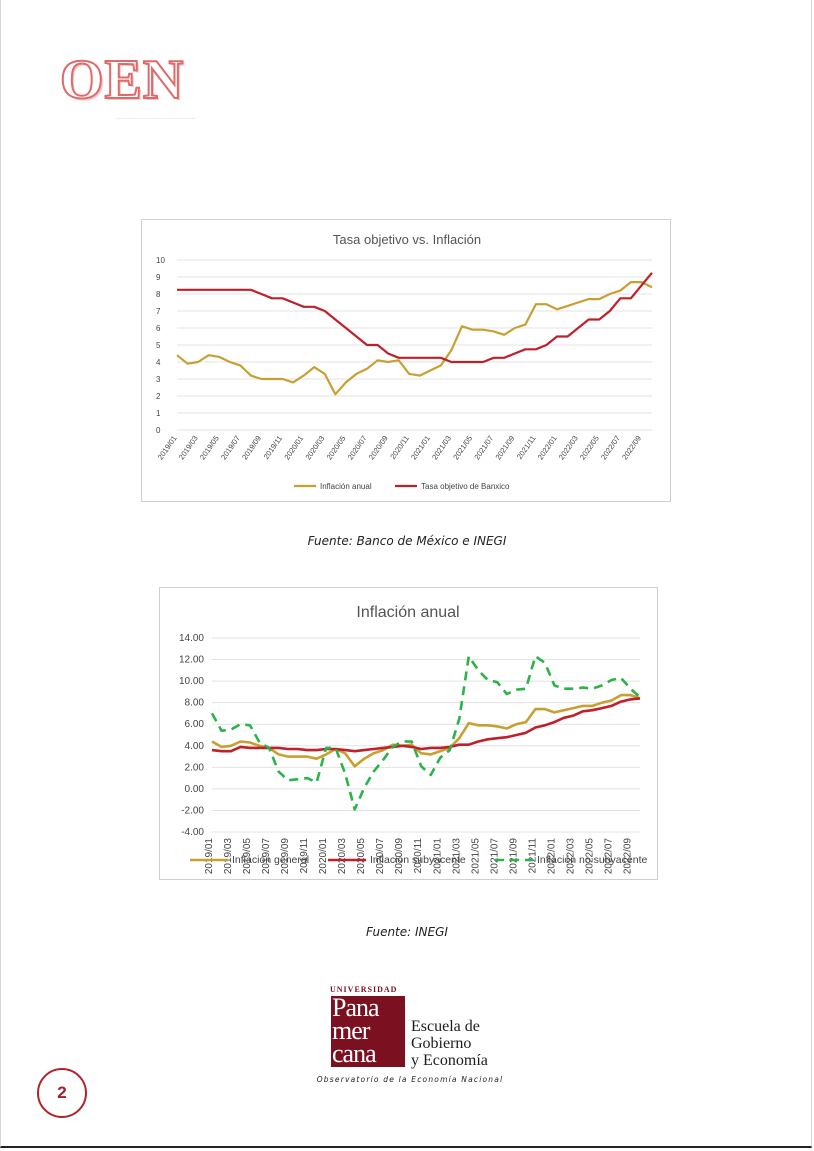  I want to click on x-tick-label: 2019/11, so click(273, 447).